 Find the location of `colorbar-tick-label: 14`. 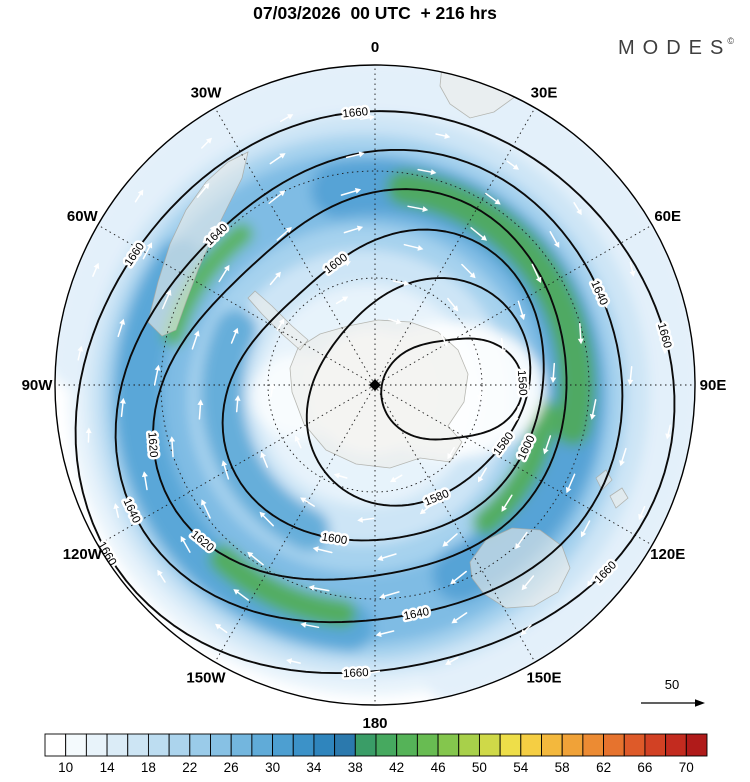

colorbar-tick-label: 14 is located at coordinates (108, 767).